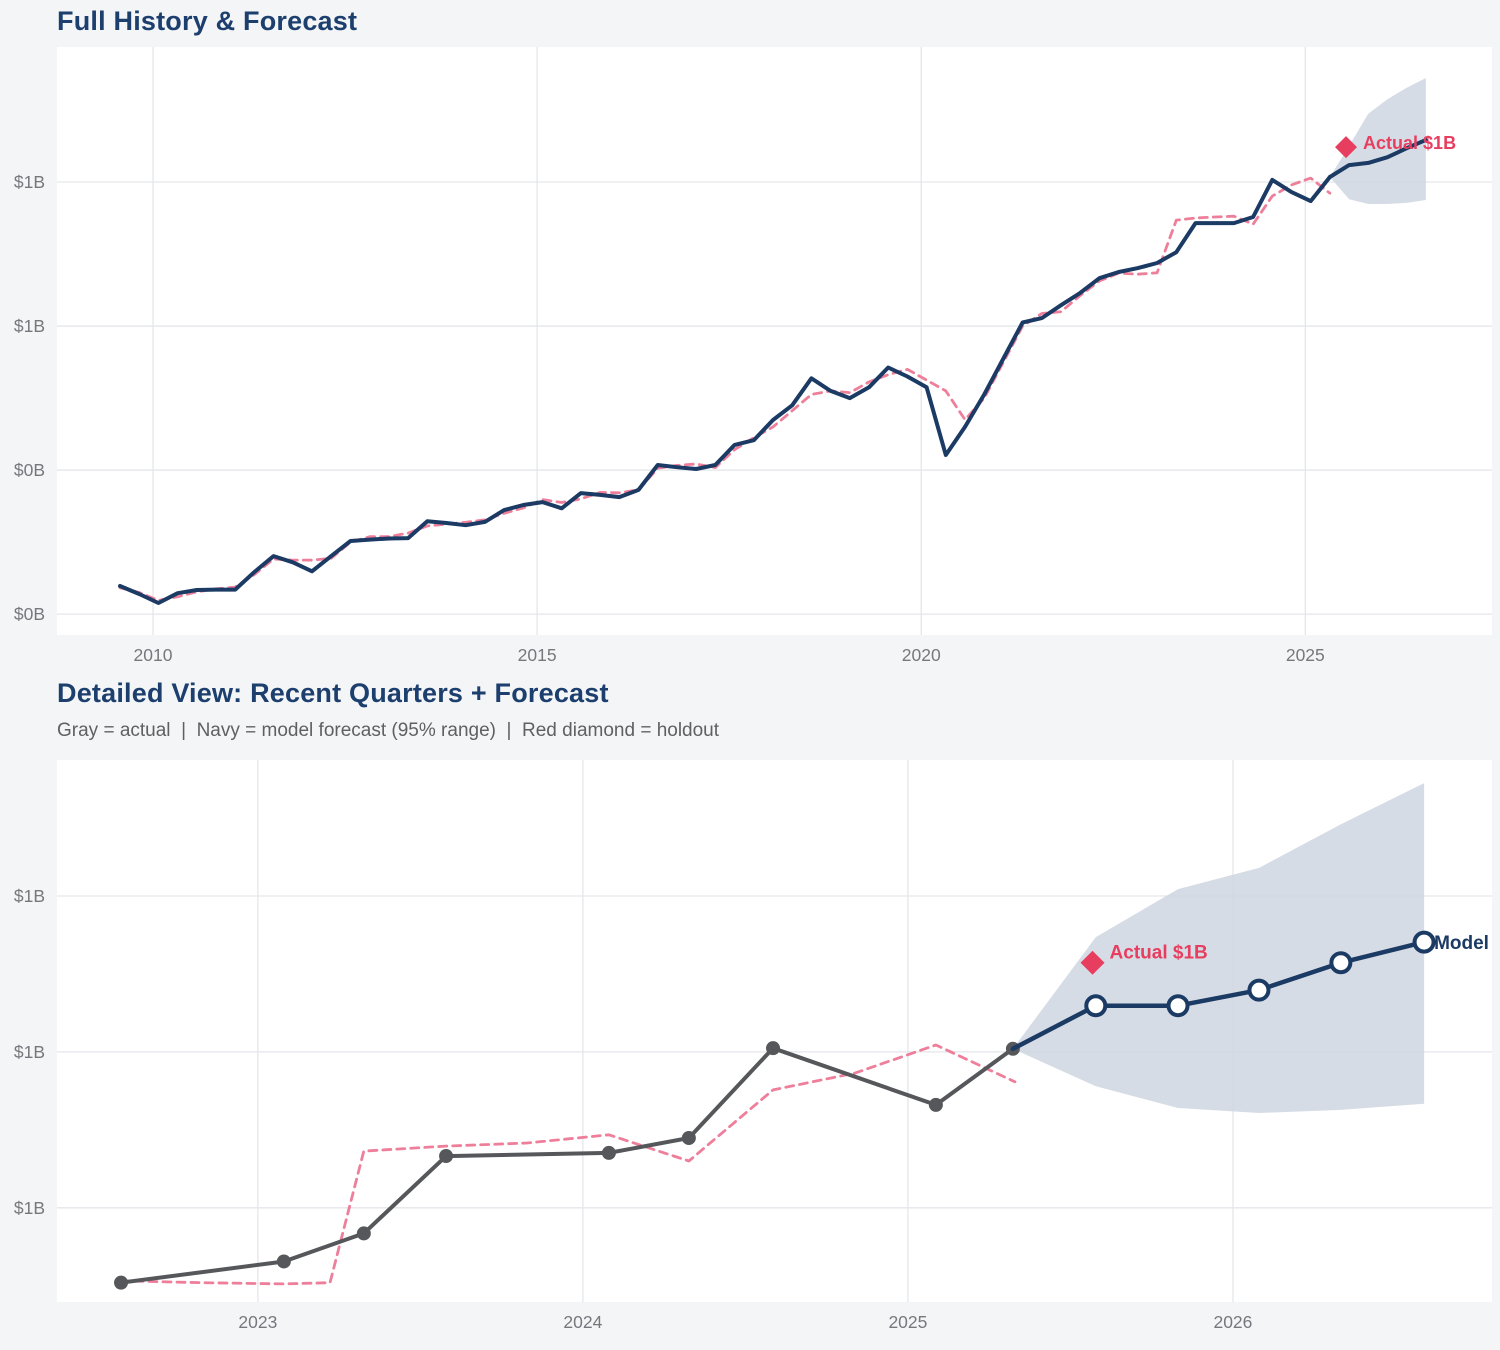  I want to click on x-tick-label: 2023, so click(257, 1322).